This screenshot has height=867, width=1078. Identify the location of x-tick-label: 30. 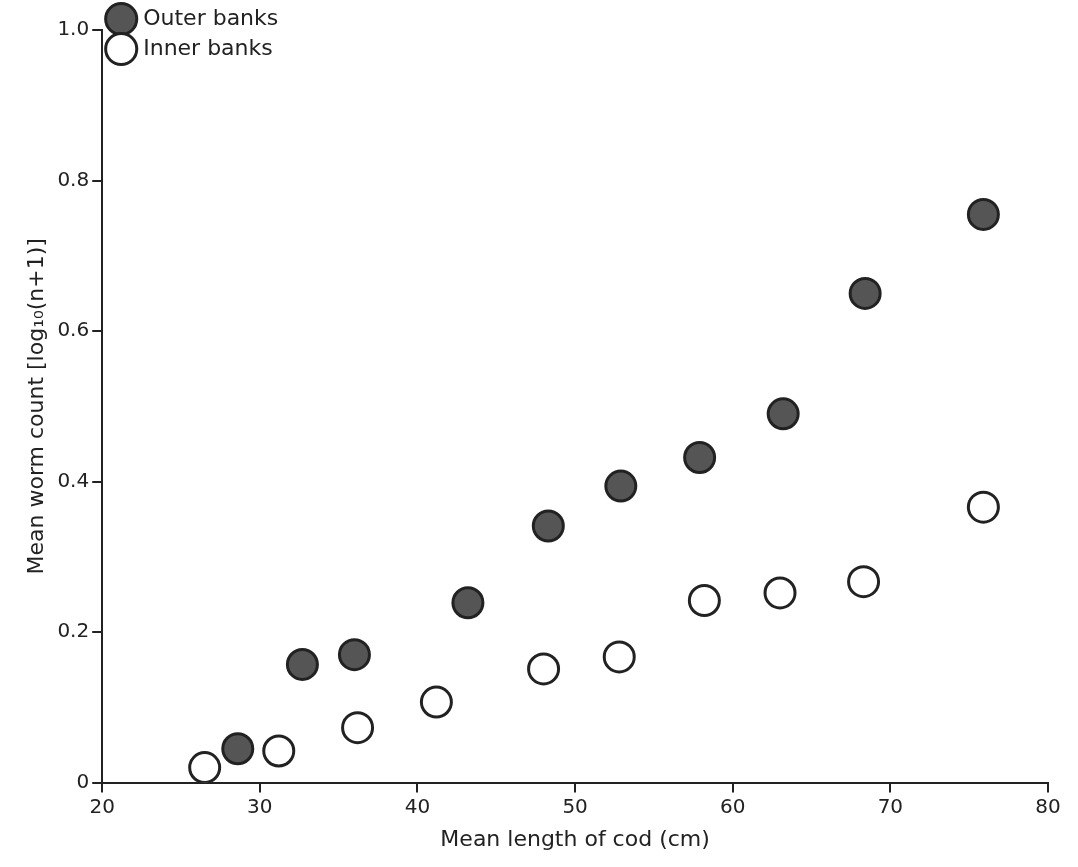
(260, 805).